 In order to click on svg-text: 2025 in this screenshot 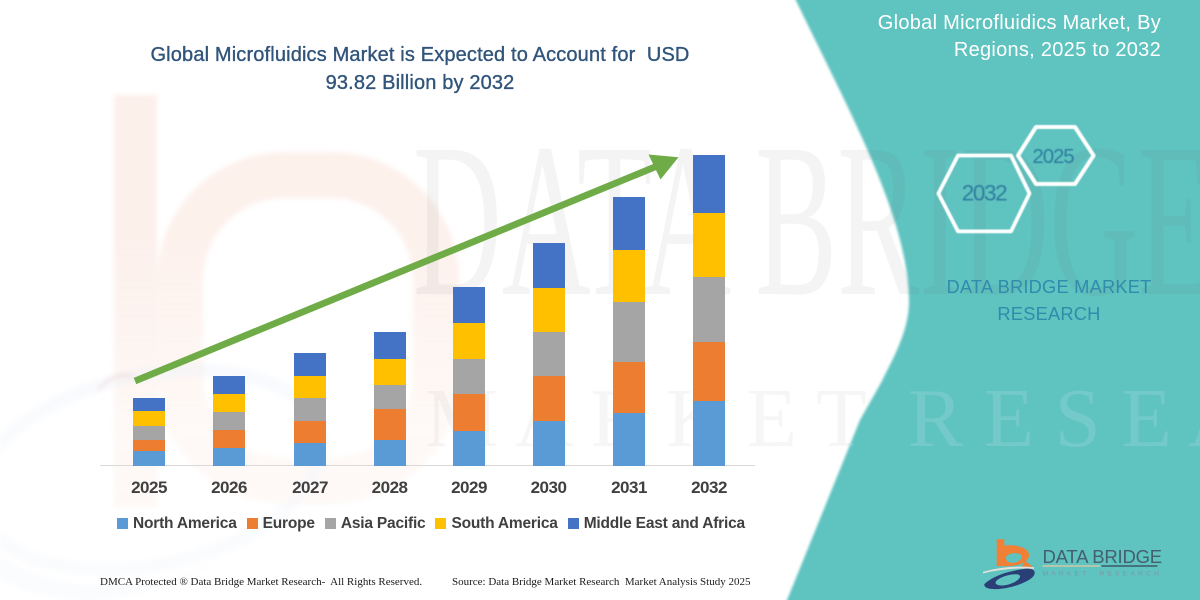, I will do `click(1053, 156)`.